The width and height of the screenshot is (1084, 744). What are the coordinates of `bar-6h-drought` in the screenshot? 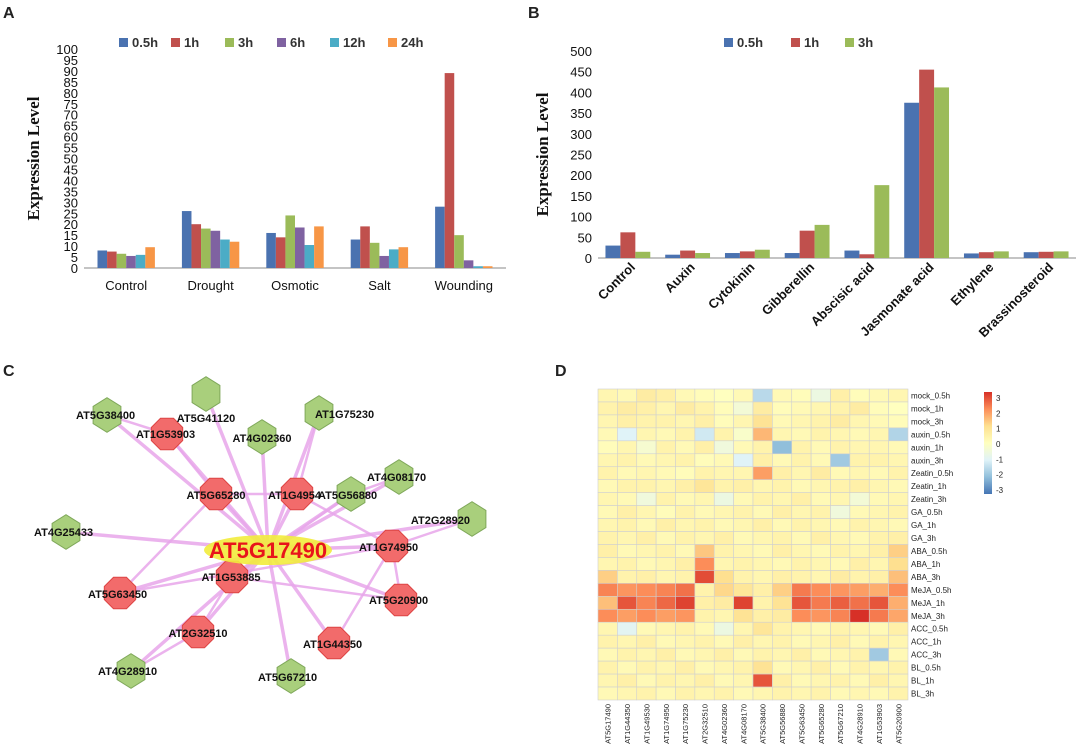 It's located at (215, 249).